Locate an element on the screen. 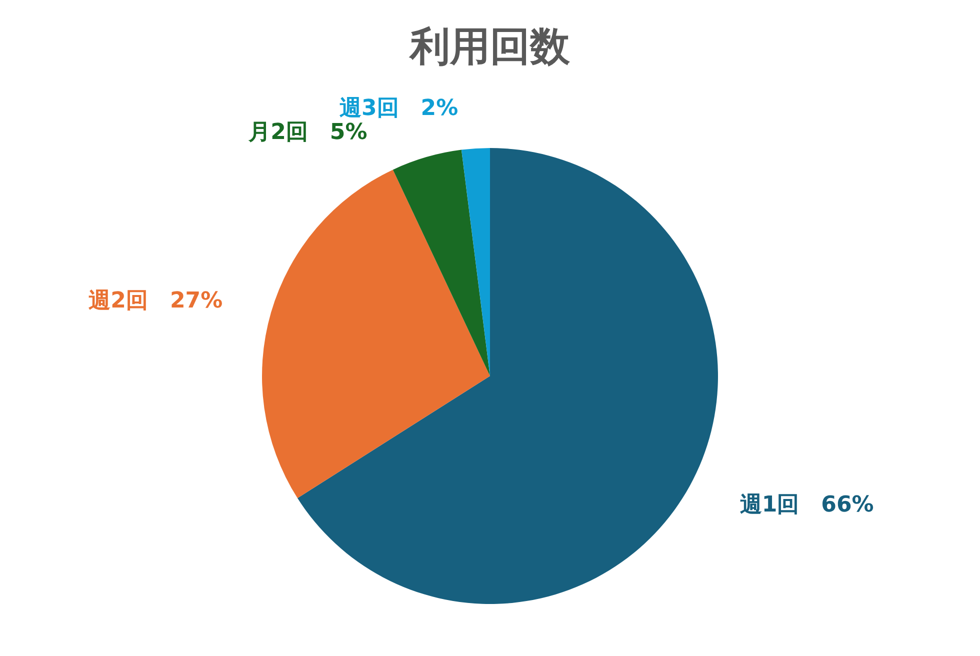 This screenshot has width=980, height=656. slice-label: 週2回 27% is located at coordinates (155, 301).